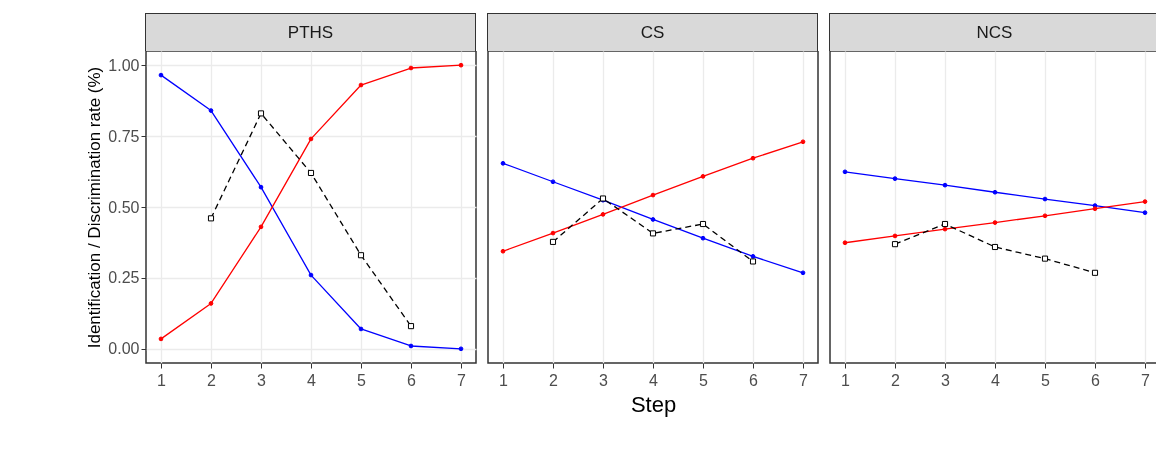  What do you see at coordinates (992, 32) in the screenshot?
I see `chart-title: NCS` at bounding box center [992, 32].